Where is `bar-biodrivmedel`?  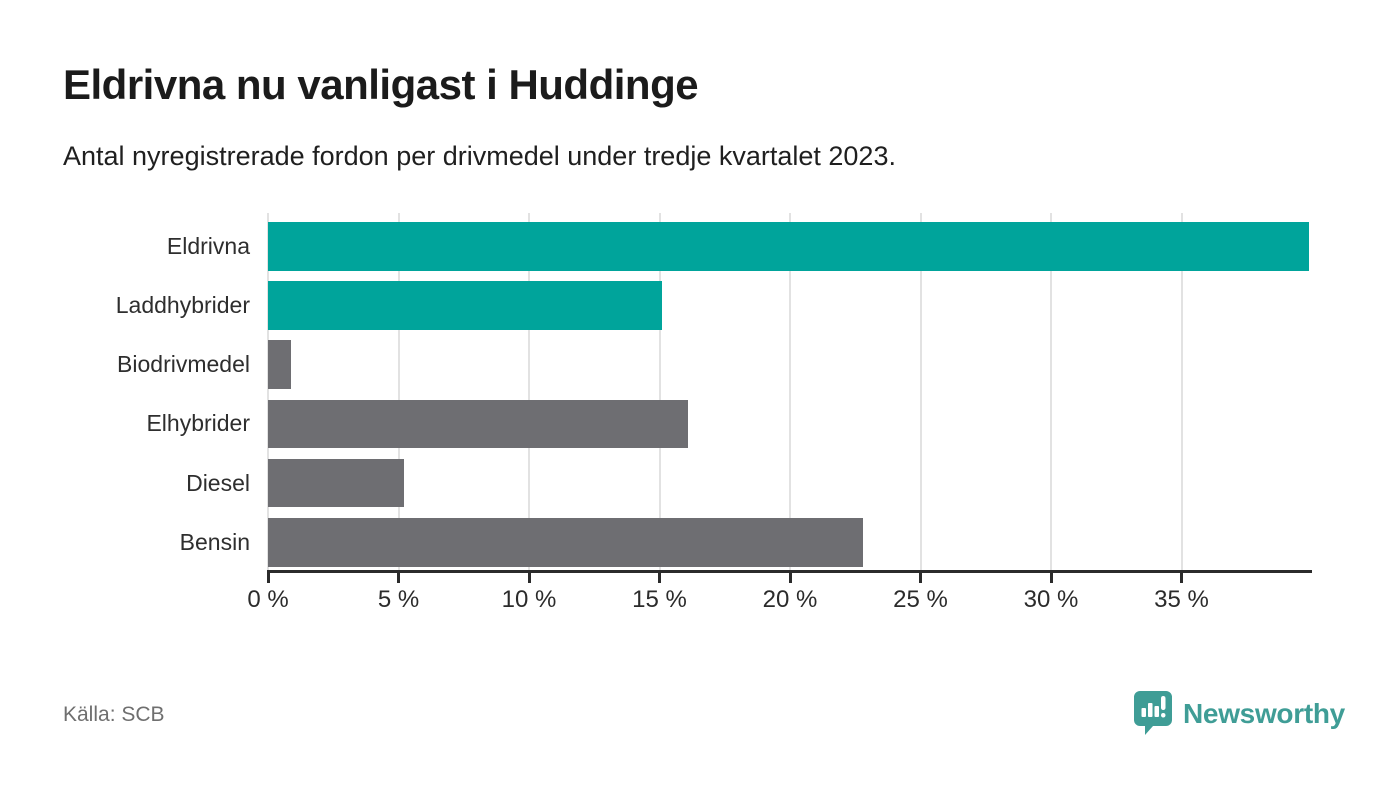
bar-biodrivmedel is located at coordinates (280, 364).